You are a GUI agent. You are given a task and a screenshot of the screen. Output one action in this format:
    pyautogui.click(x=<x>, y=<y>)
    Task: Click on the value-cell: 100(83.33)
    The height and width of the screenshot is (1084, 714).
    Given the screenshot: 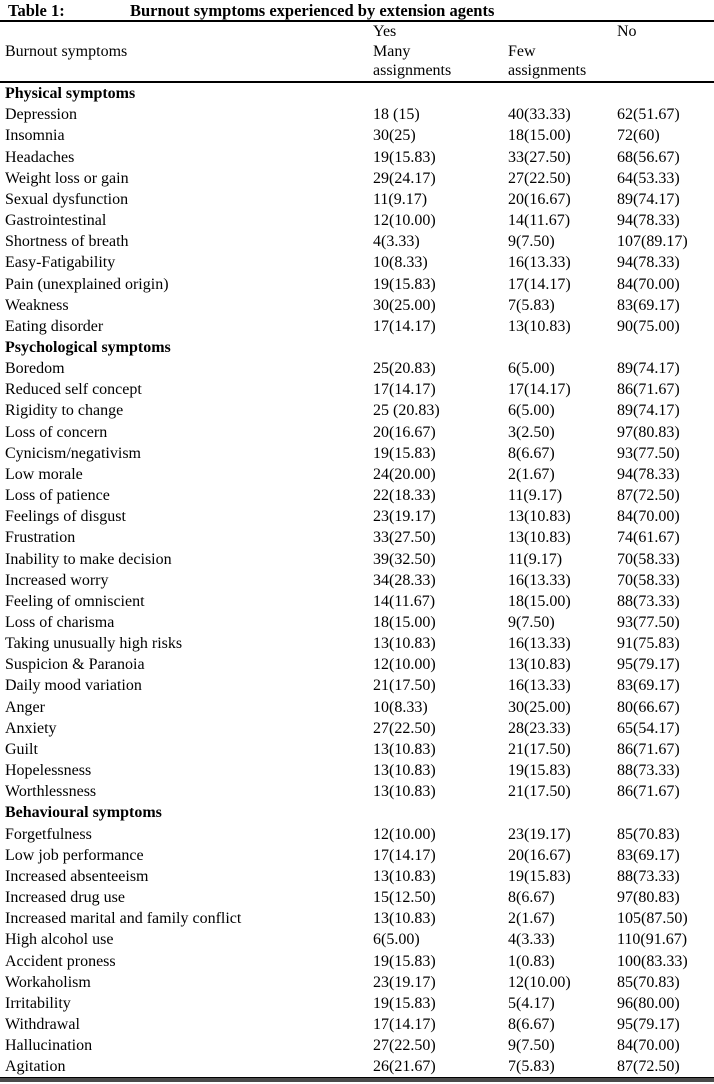 What is the action you would take?
    pyautogui.click(x=652, y=961)
    